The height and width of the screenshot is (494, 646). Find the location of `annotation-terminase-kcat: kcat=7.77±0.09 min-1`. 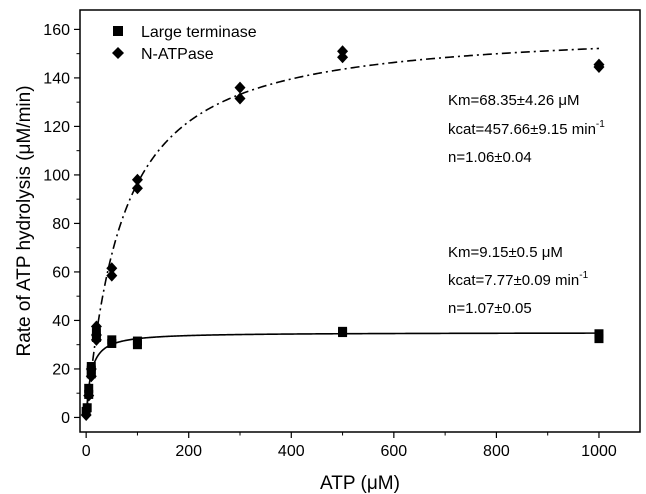

annotation-terminase-kcat: kcat=7.77±0.09 min-1 is located at coordinates (518, 279).